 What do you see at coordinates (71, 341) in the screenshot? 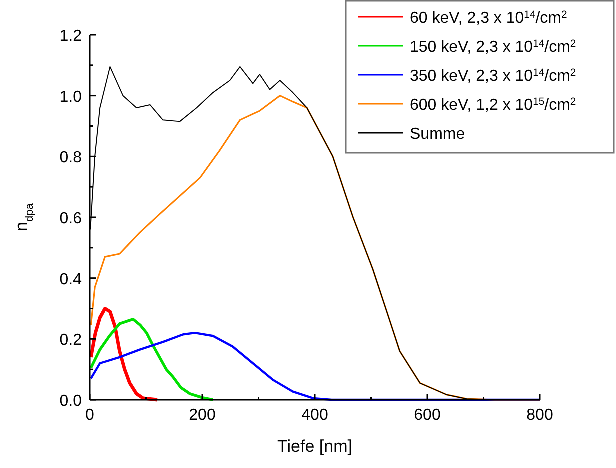
I see `y-tick-label: 0.2` at bounding box center [71, 341].